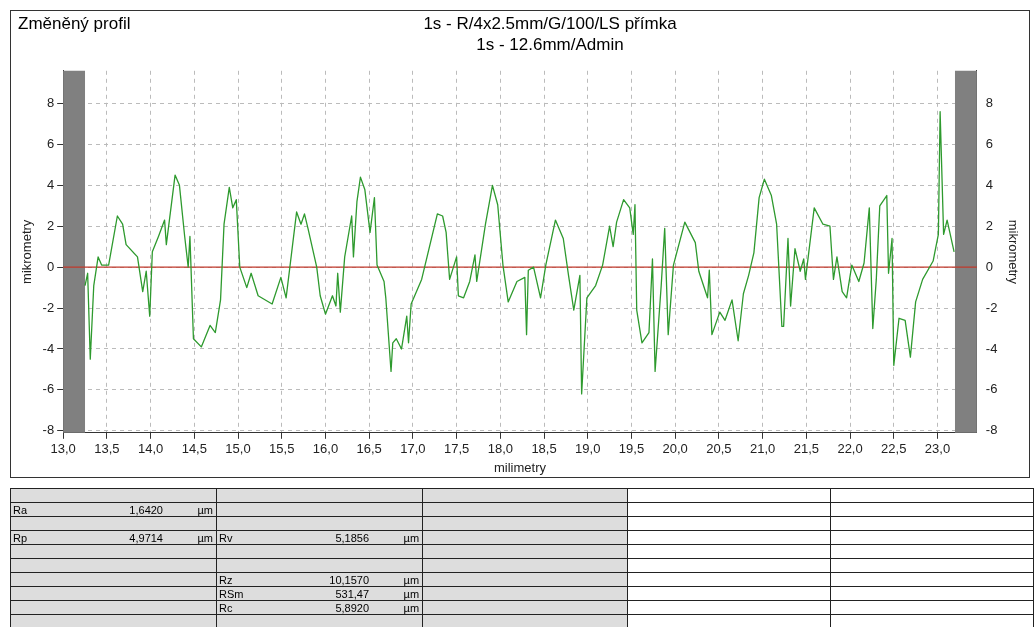 The height and width of the screenshot is (627, 1034). What do you see at coordinates (1013, 252) in the screenshot?
I see `y2-axis-title: mikrometry` at bounding box center [1013, 252].